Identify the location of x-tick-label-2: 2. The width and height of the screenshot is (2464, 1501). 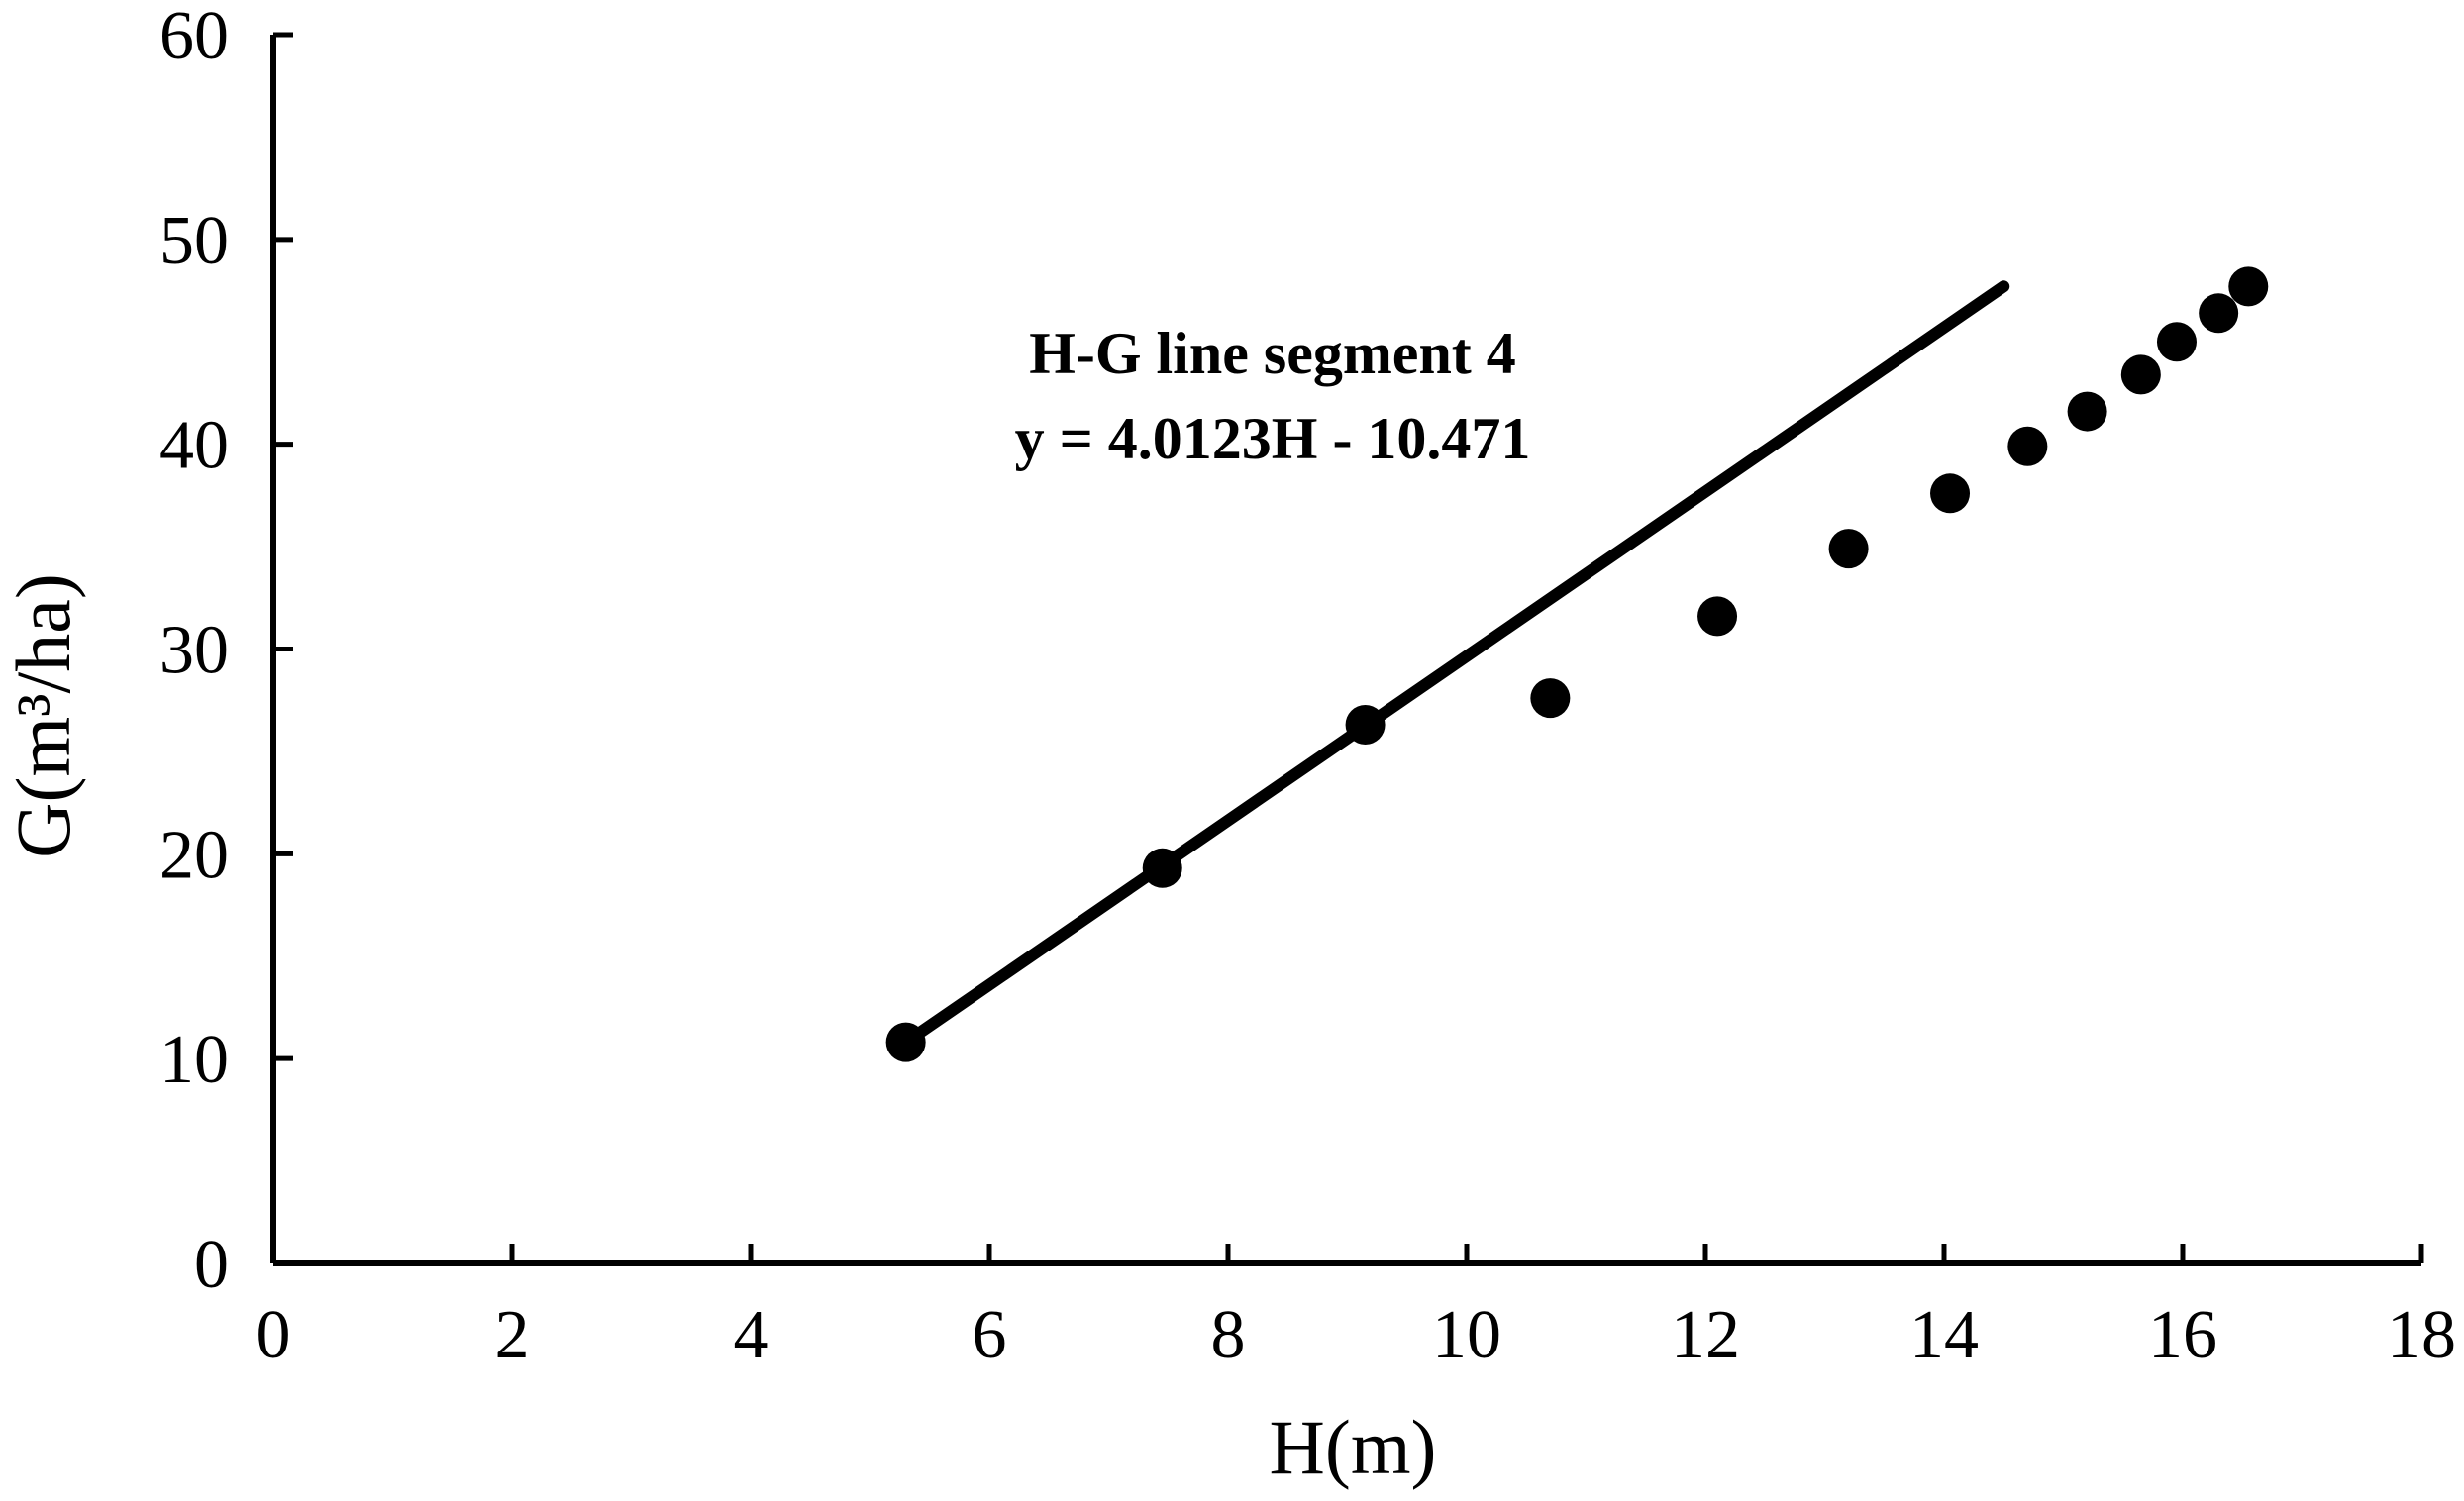
(512, 1335).